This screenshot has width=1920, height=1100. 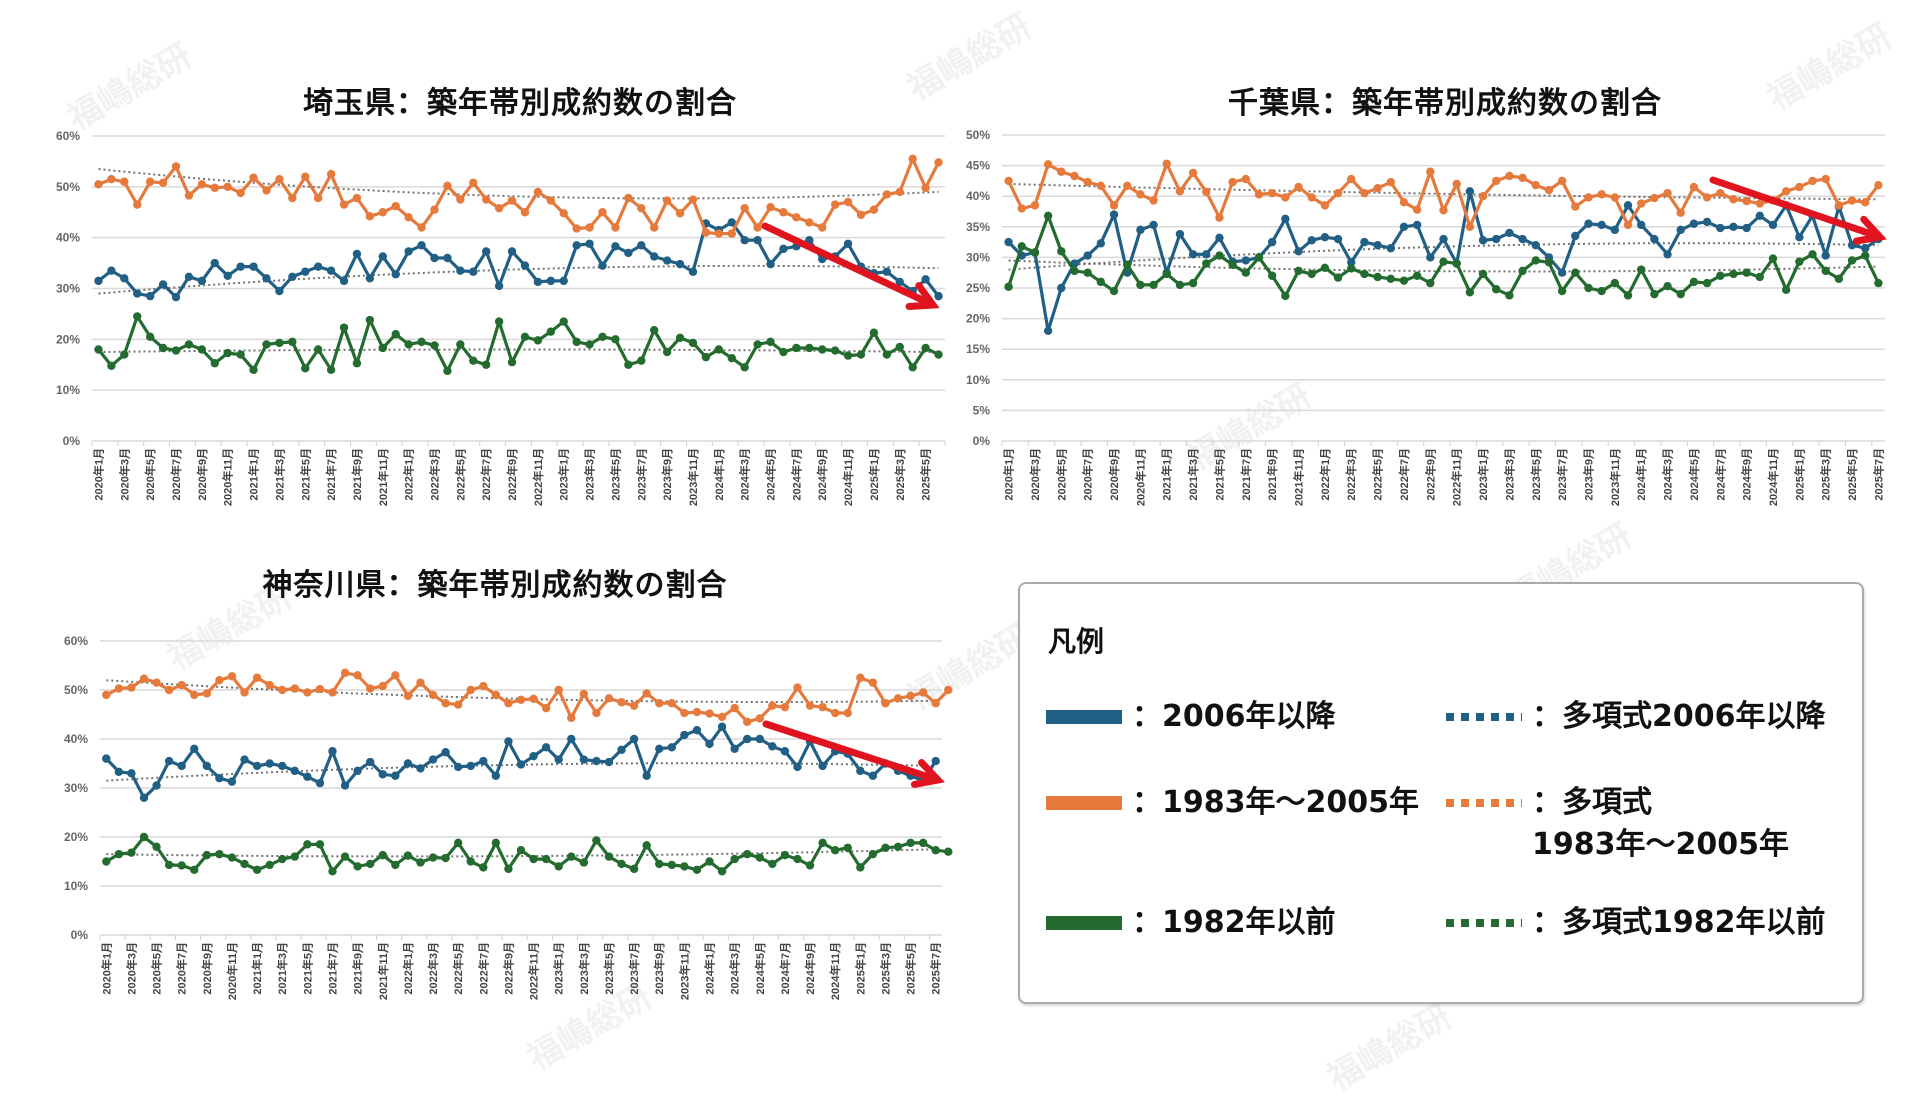 What do you see at coordinates (1660, 823) in the screenshot?
I see `legend-label: ：多項式 1983年～2005年` at bounding box center [1660, 823].